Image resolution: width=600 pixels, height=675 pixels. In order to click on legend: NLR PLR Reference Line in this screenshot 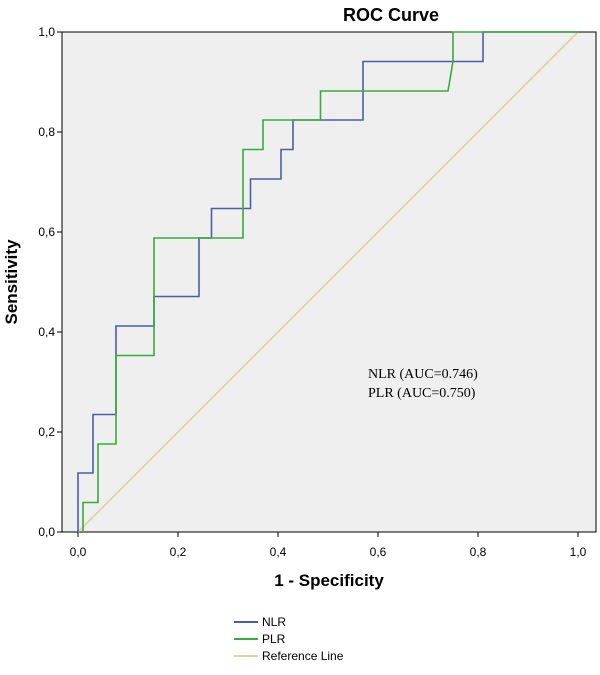, I will do `click(289, 639)`.